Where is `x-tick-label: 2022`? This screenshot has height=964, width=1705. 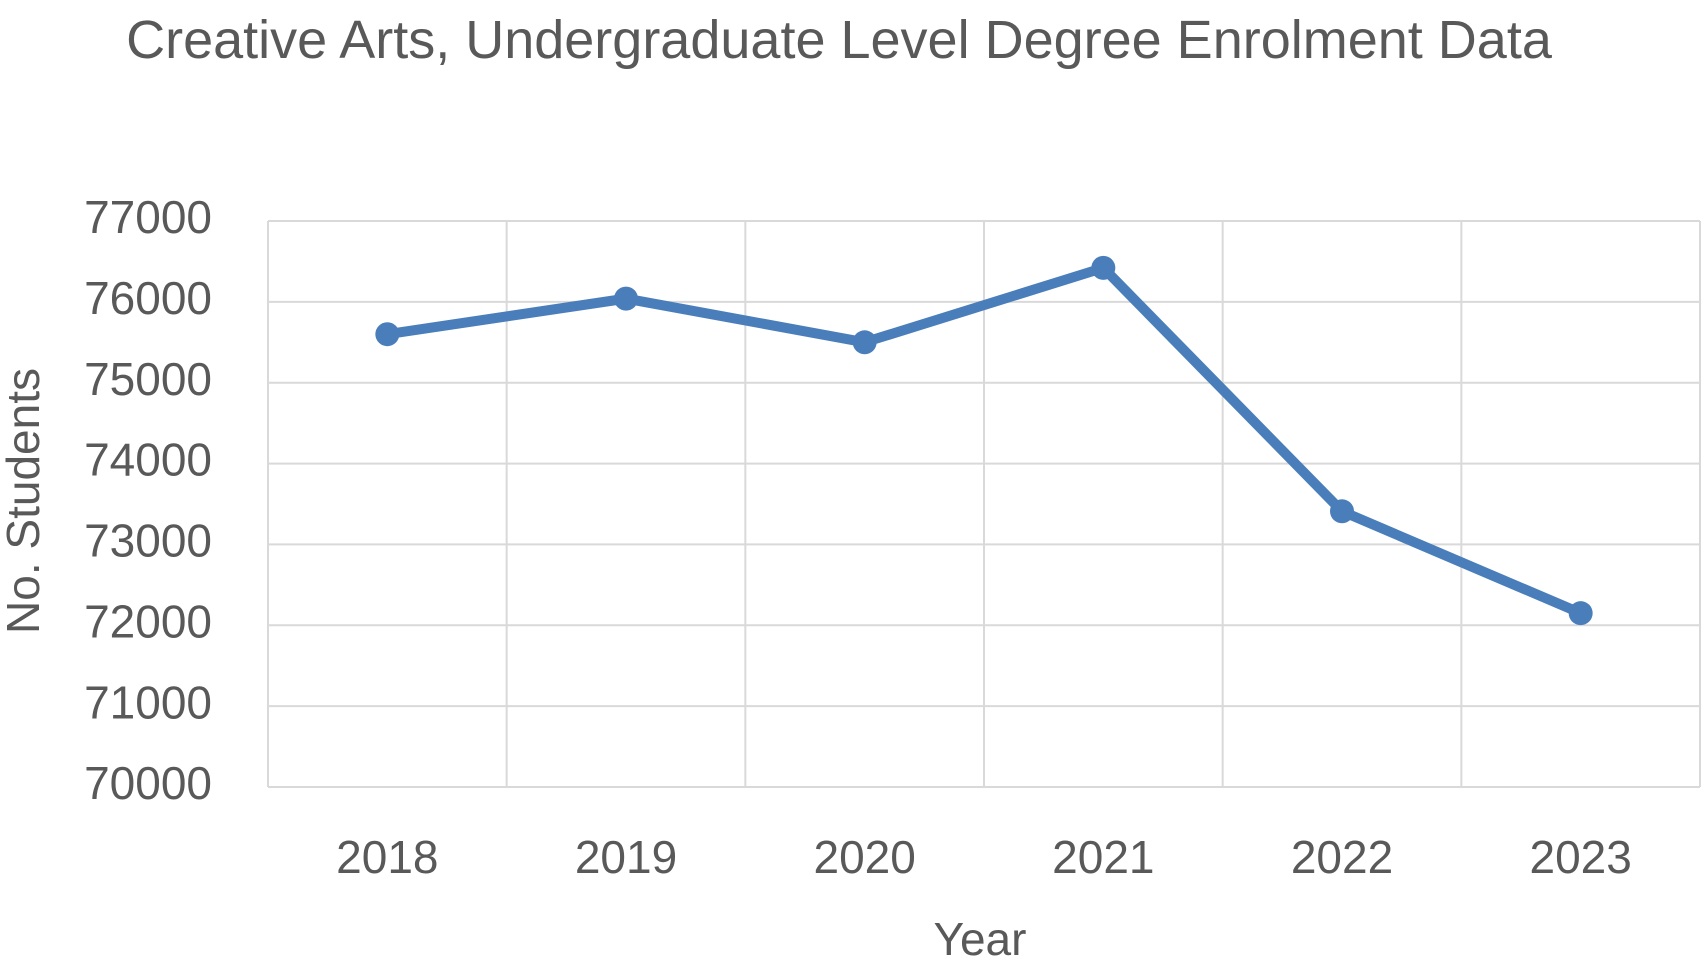
x-tick-label: 2022 is located at coordinates (1342, 857).